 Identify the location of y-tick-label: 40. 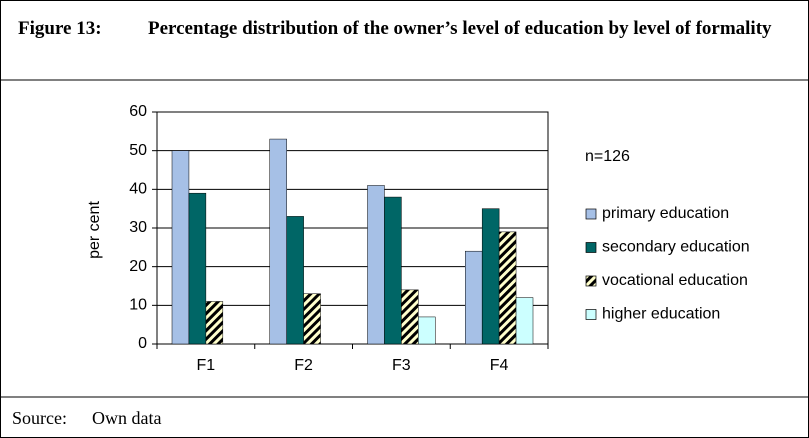
(138, 189).